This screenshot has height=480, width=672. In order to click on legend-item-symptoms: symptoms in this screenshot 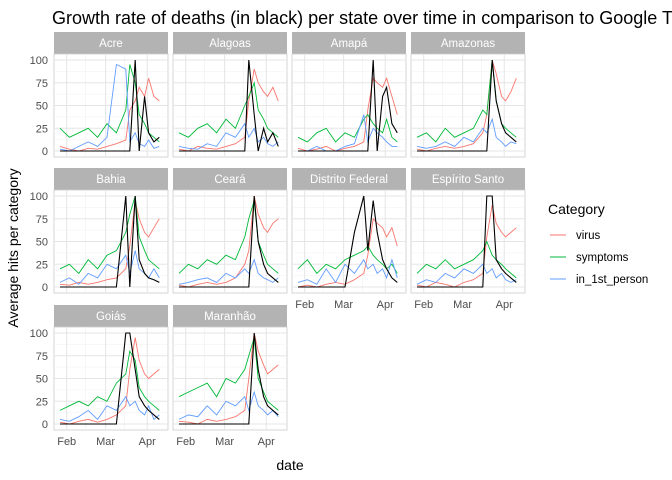, I will do `click(589, 258)`.